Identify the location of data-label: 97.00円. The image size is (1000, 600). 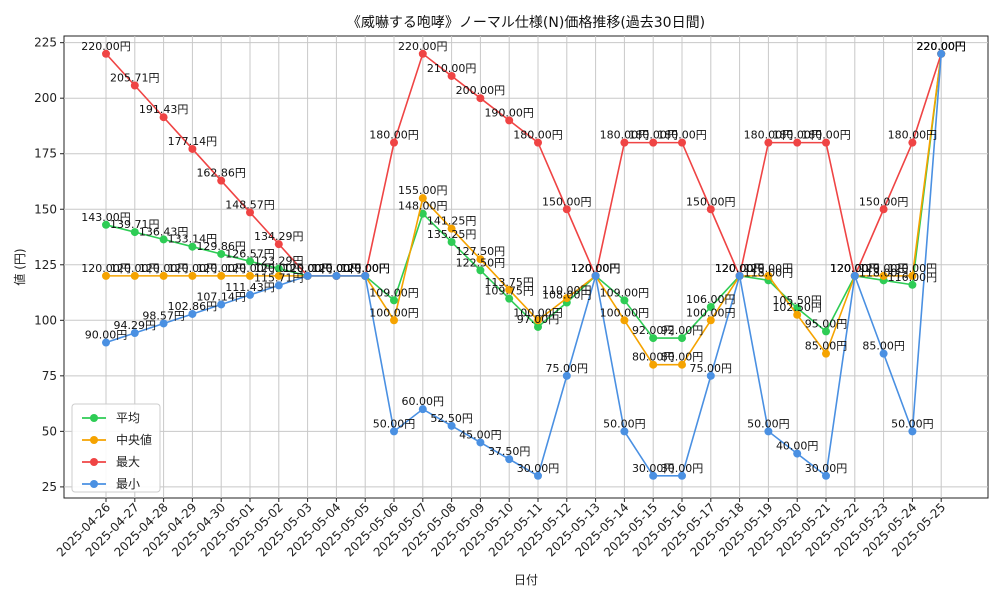
(538, 319).